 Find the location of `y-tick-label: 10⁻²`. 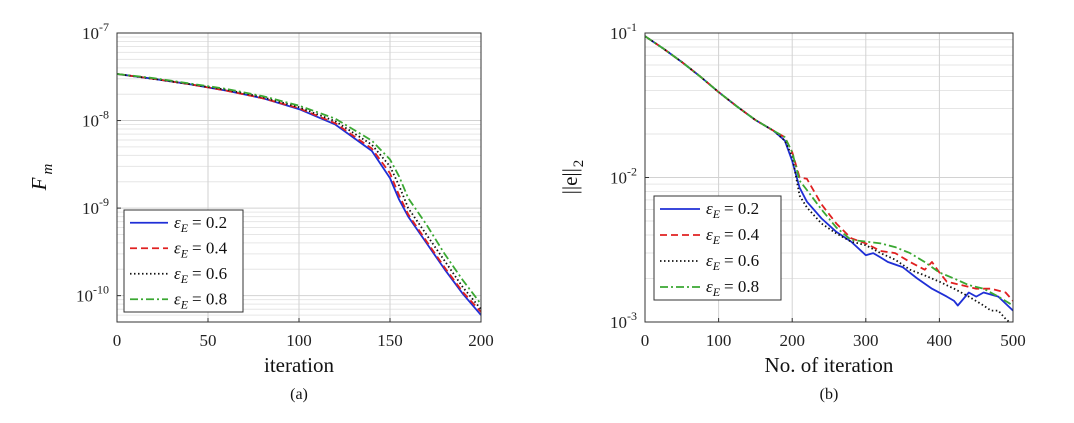

y-tick-label: 10⁻² is located at coordinates (623, 176).